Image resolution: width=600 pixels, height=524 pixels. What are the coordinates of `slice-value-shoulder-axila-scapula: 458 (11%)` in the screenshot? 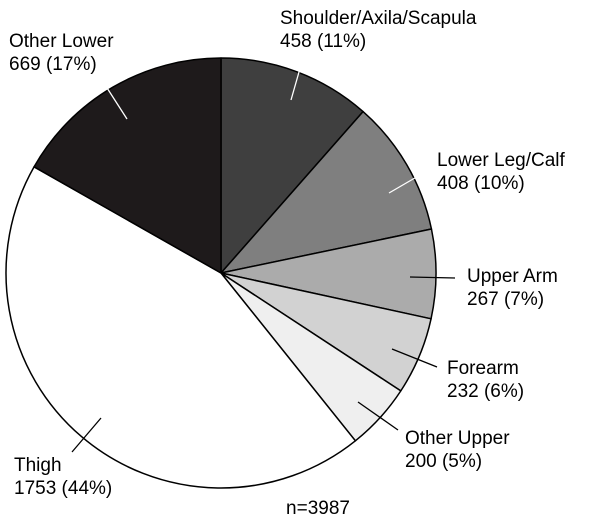 It's located at (323, 41).